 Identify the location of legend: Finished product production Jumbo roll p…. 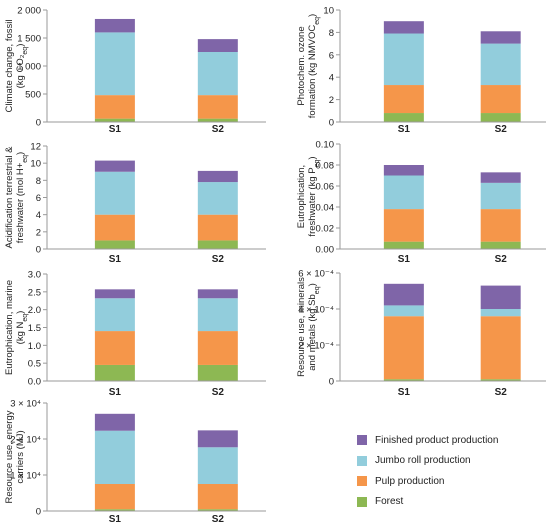
(452, 471).